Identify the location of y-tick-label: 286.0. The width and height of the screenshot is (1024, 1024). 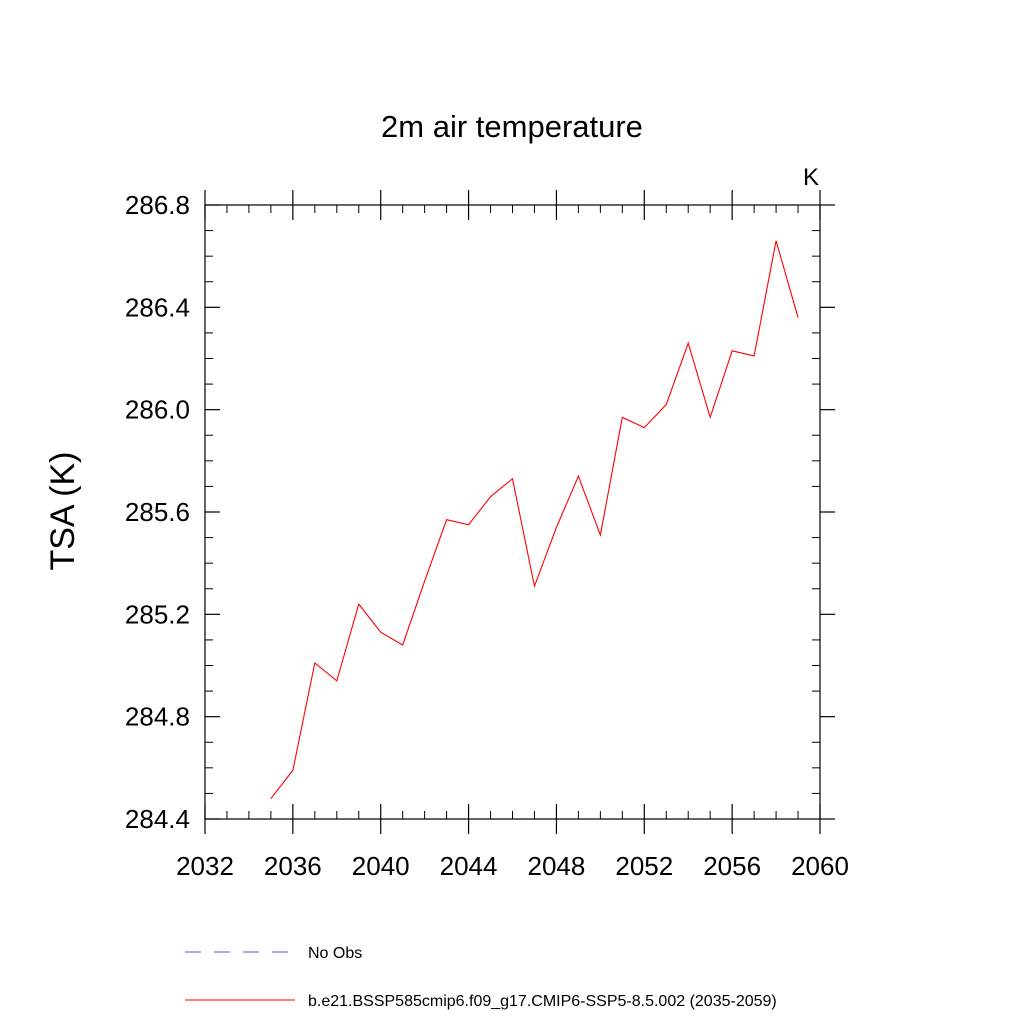
(157, 410).